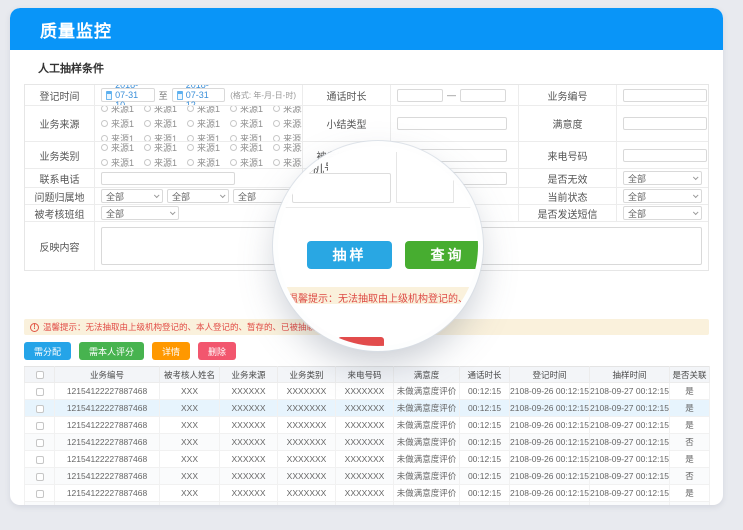 The height and width of the screenshot is (530, 743). What do you see at coordinates (568, 95) in the screenshot?
I see `business-no-label: 业务编号` at bounding box center [568, 95].